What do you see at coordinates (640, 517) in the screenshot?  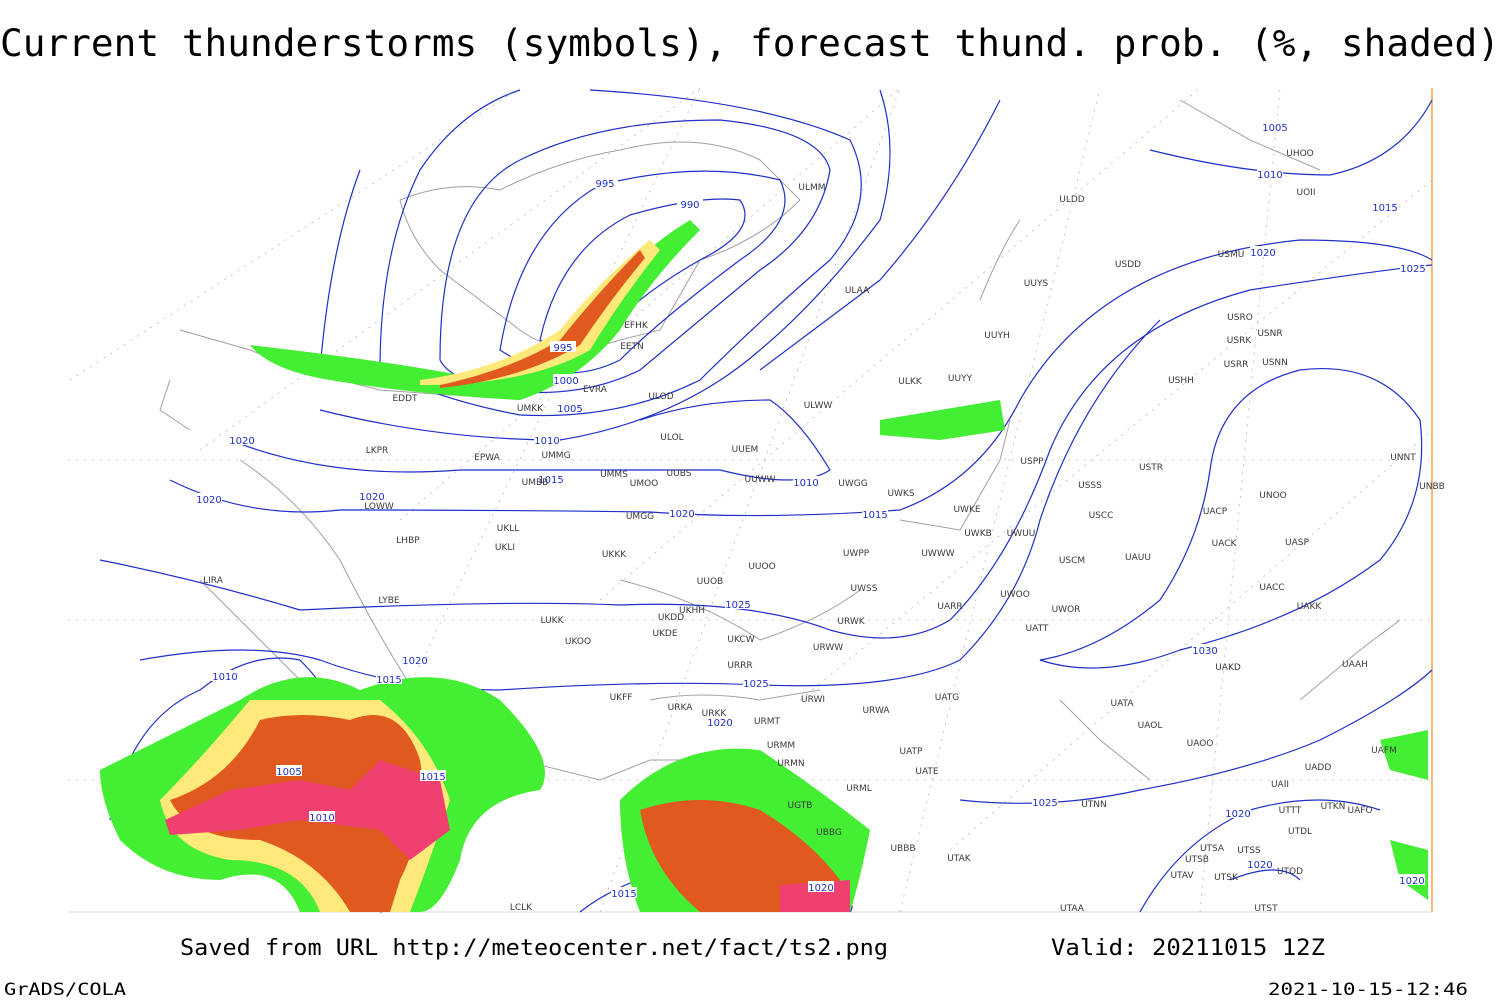 I see `station-label: UMGG` at bounding box center [640, 517].